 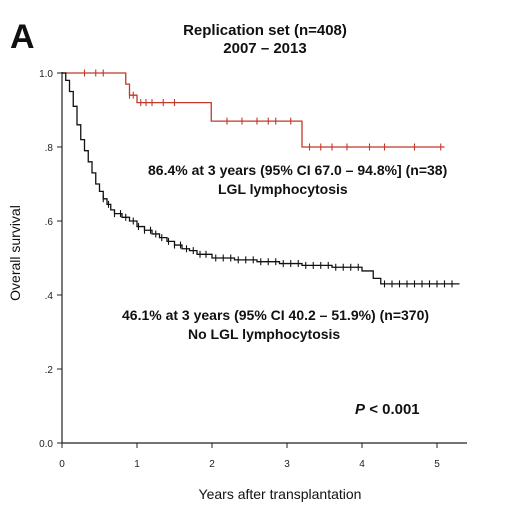 I want to click on y-tick-label: .8, so click(x=49, y=148).